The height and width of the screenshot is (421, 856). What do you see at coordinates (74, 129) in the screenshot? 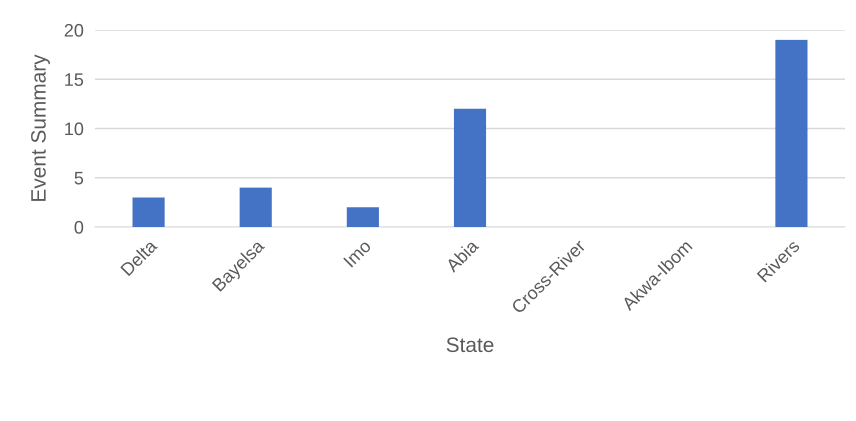
I see `y-tick-label: 10` at bounding box center [74, 129].